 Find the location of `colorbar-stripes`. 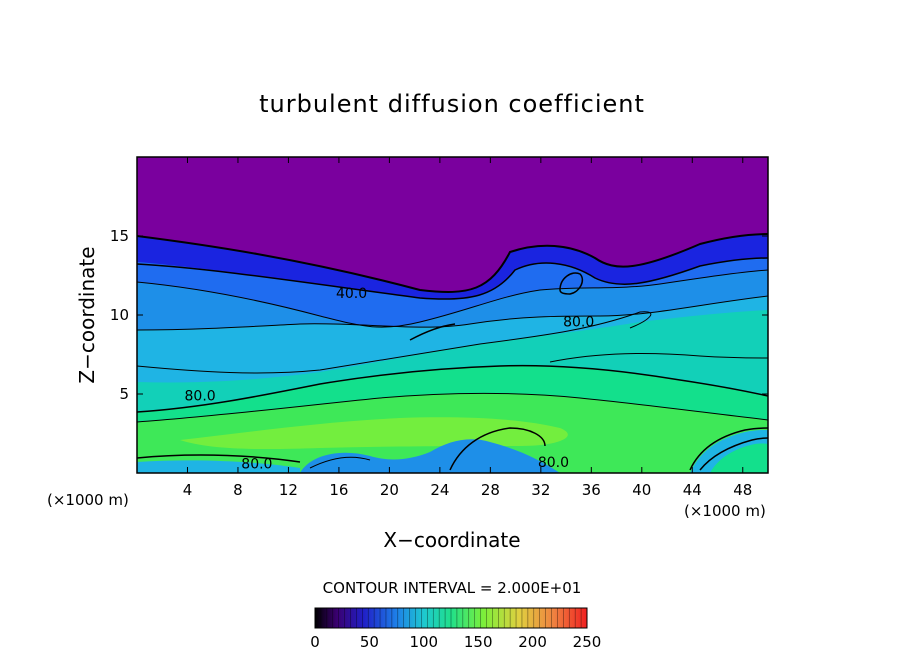

colorbar-stripes is located at coordinates (451, 618).